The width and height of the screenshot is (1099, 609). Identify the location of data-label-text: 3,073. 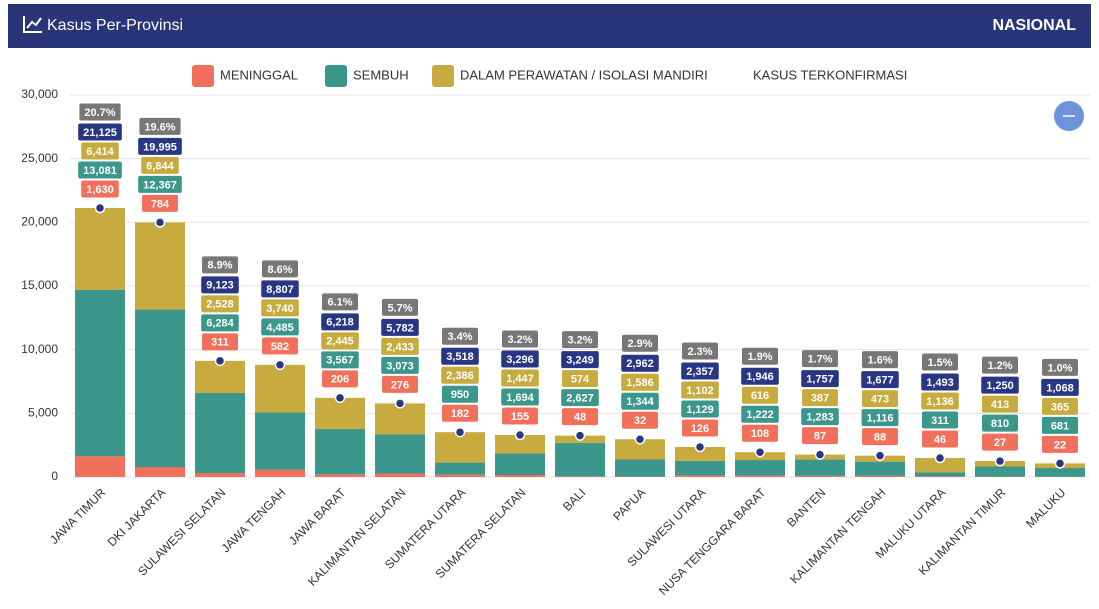
(400, 366).